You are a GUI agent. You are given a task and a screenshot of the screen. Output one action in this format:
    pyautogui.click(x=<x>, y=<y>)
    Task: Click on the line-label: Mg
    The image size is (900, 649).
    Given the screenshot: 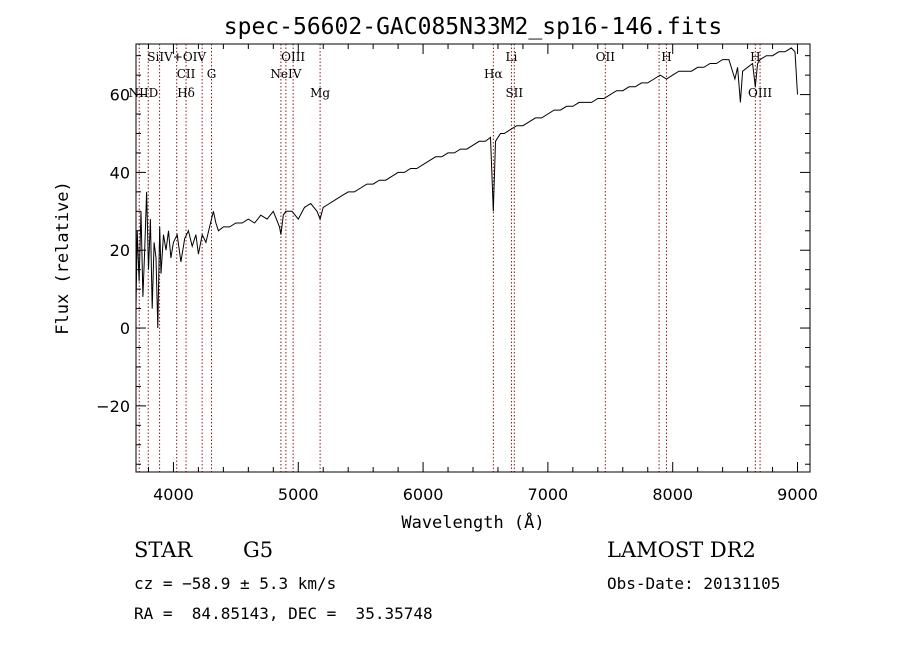 What is the action you would take?
    pyautogui.click(x=320, y=93)
    